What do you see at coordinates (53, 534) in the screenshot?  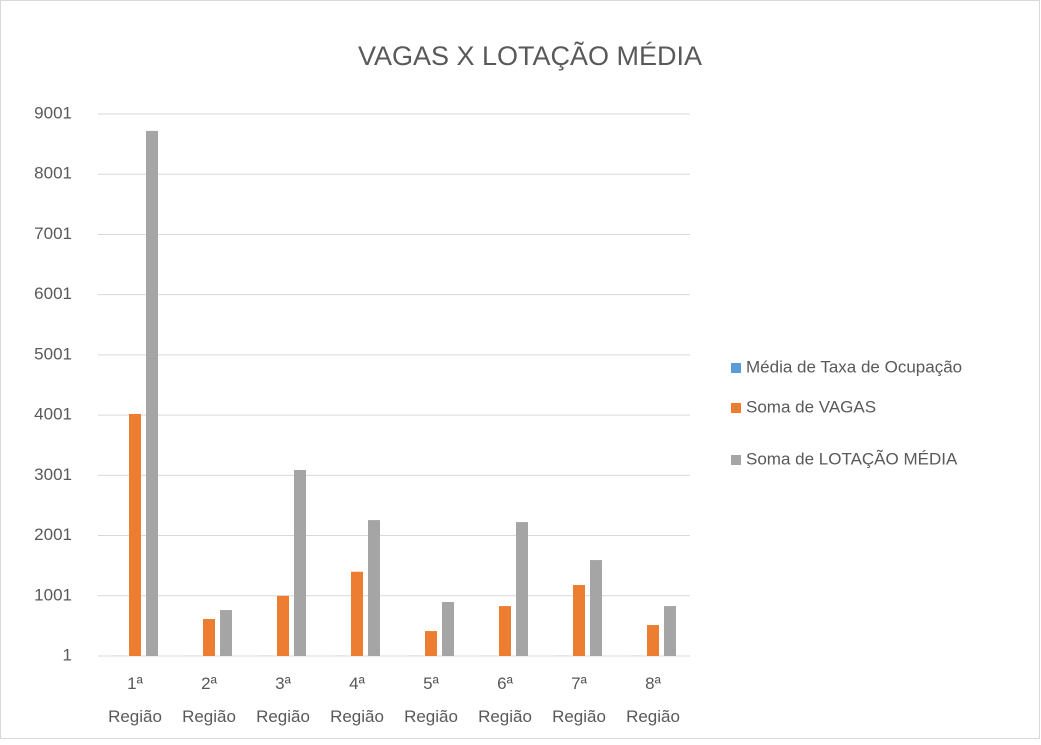 I see `y-tick-label: 2001` at bounding box center [53, 534].